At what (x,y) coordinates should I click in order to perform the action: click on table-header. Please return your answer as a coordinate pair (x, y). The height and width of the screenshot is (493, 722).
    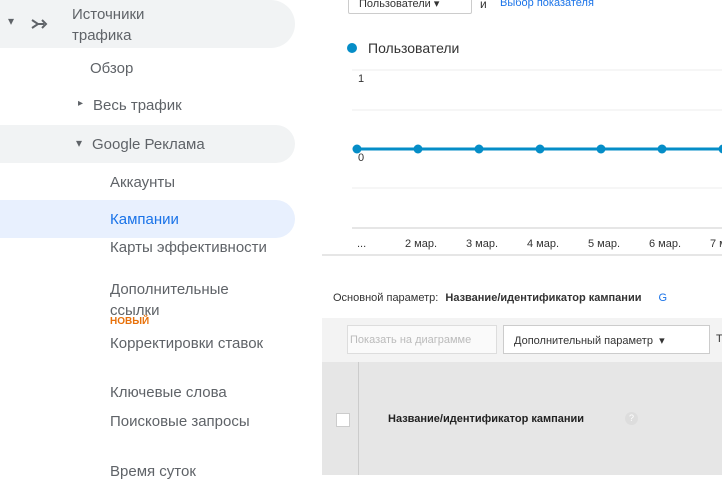
    Looking at the image, I should click on (522, 418).